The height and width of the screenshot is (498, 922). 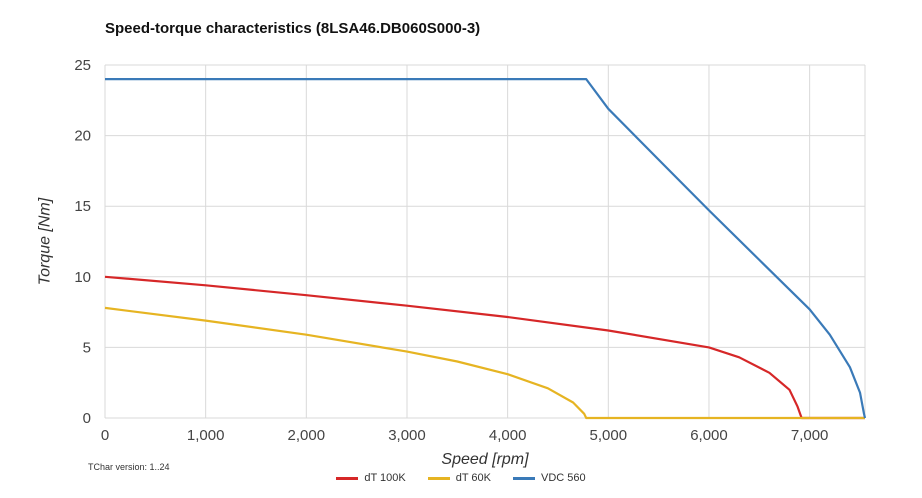 I want to click on y-tick-label: 20, so click(x=82, y=136).